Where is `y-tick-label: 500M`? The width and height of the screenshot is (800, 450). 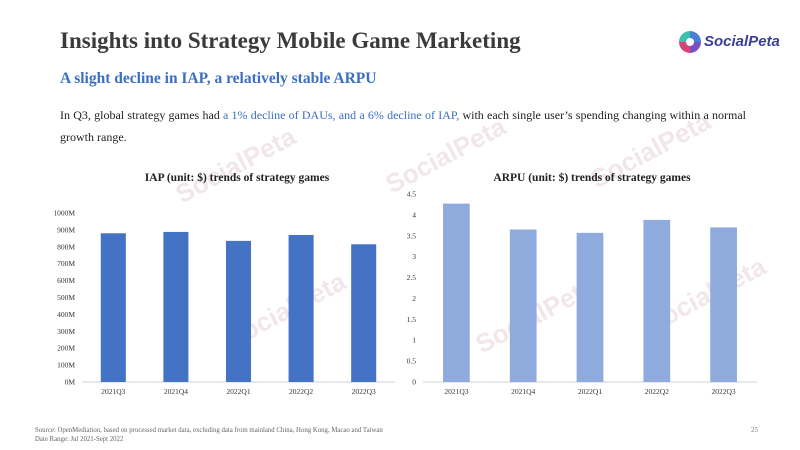 y-tick-label: 500M is located at coordinates (66, 297).